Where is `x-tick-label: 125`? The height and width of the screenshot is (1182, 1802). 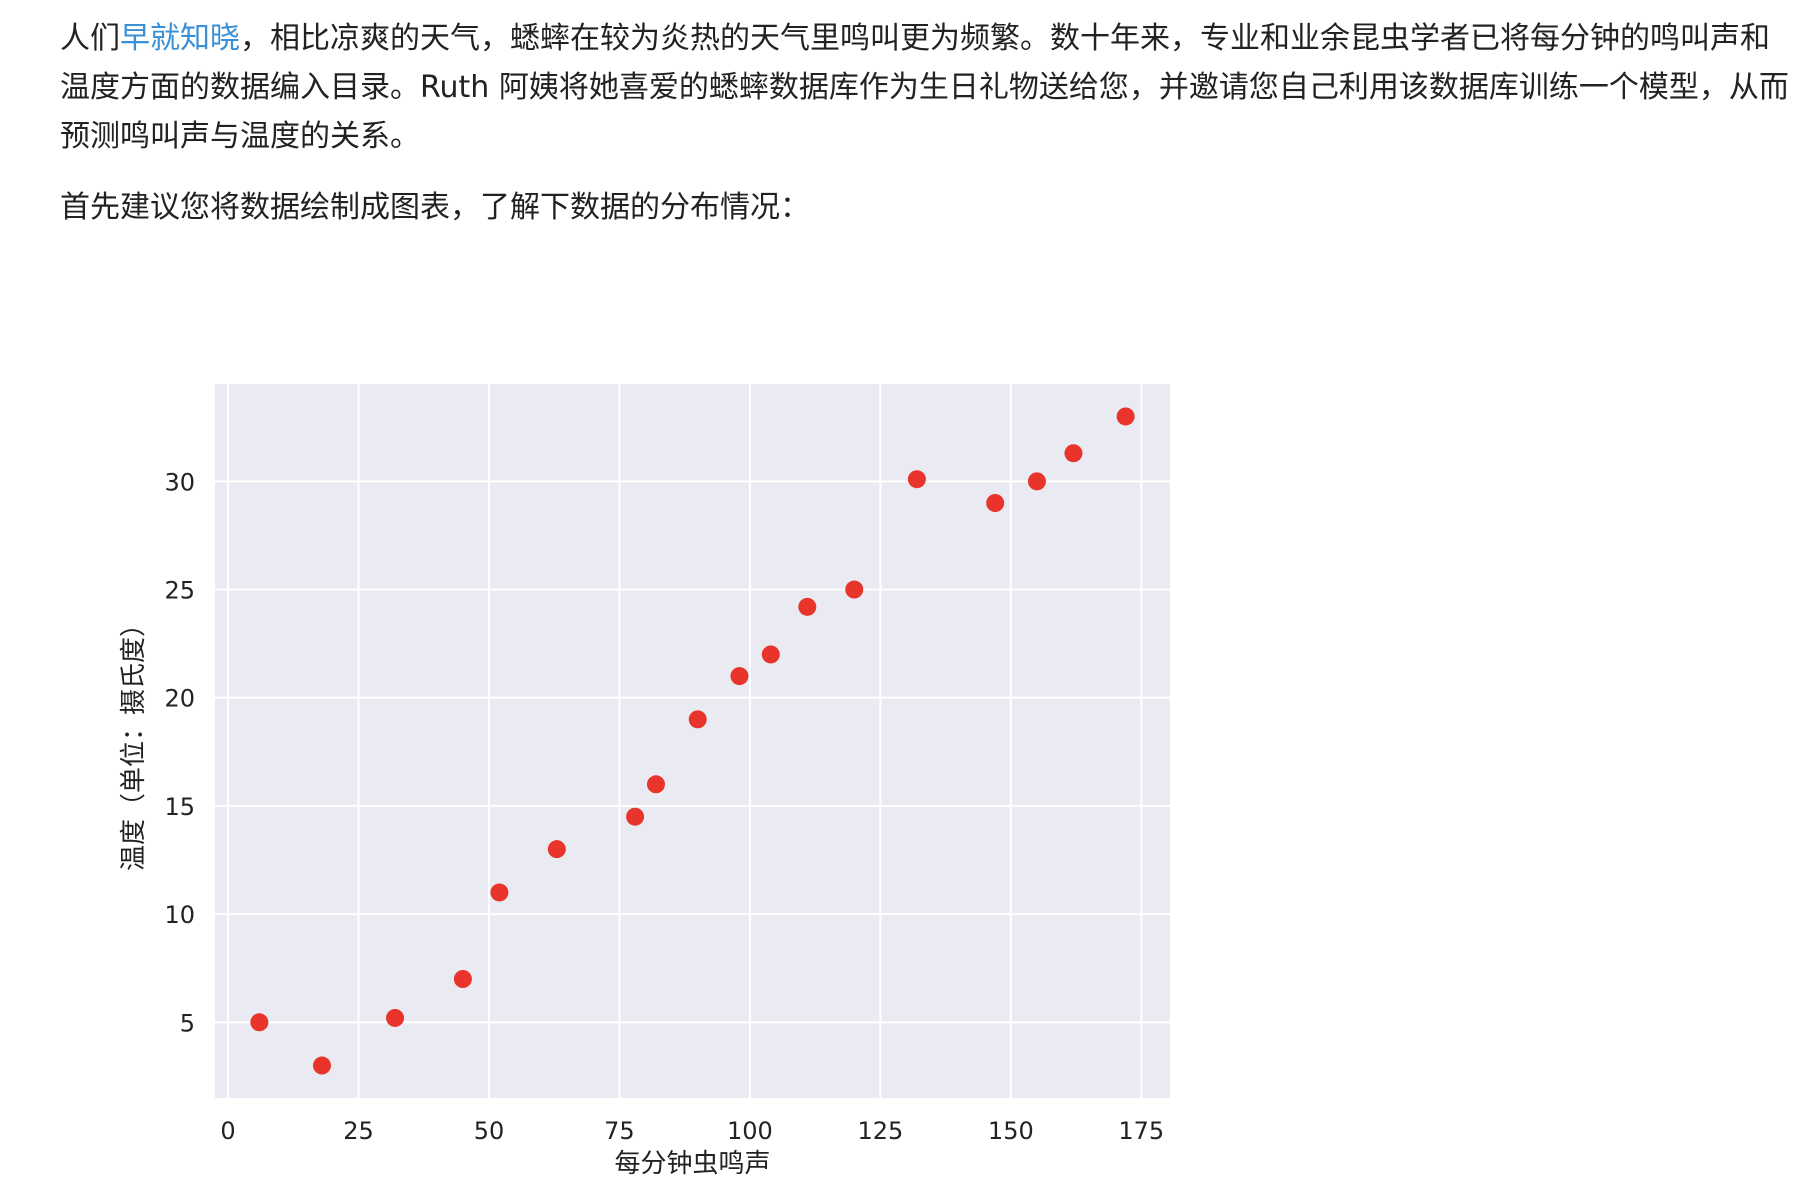
x-tick-label: 125 is located at coordinates (880, 1131).